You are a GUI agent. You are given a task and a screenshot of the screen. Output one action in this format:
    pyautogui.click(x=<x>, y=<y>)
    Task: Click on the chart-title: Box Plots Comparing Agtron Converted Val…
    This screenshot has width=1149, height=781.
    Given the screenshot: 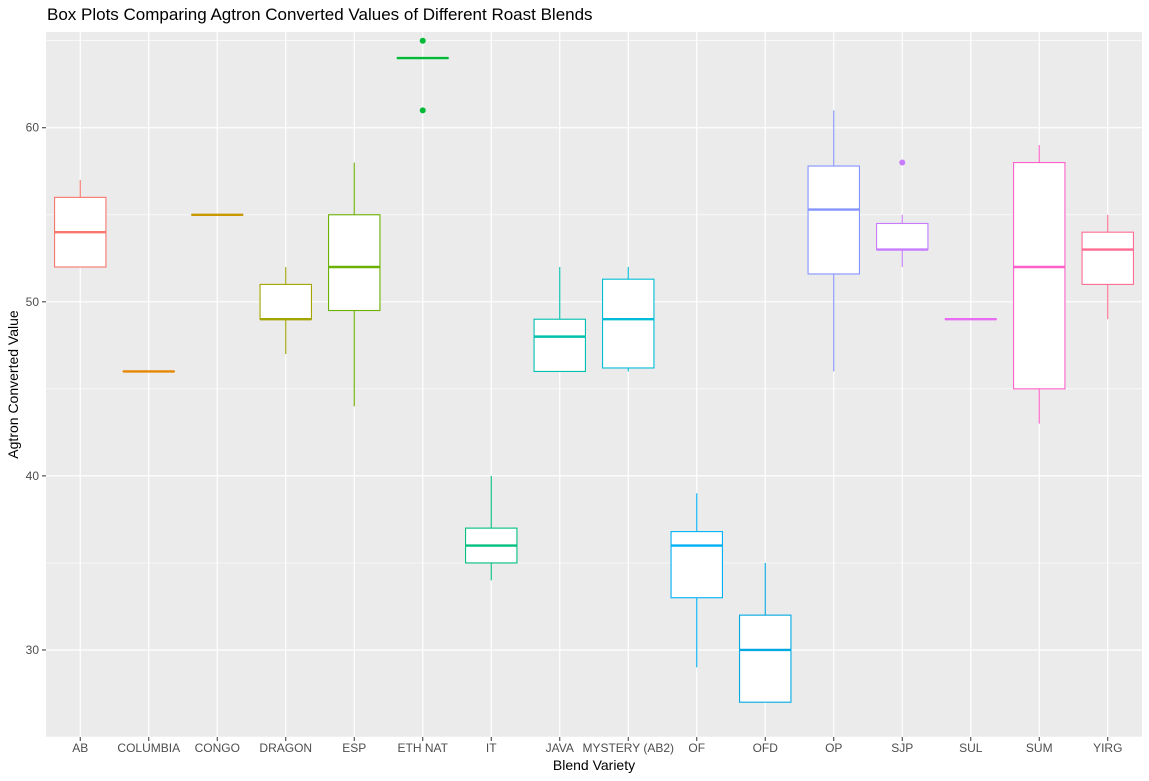 What is the action you would take?
    pyautogui.click(x=320, y=14)
    